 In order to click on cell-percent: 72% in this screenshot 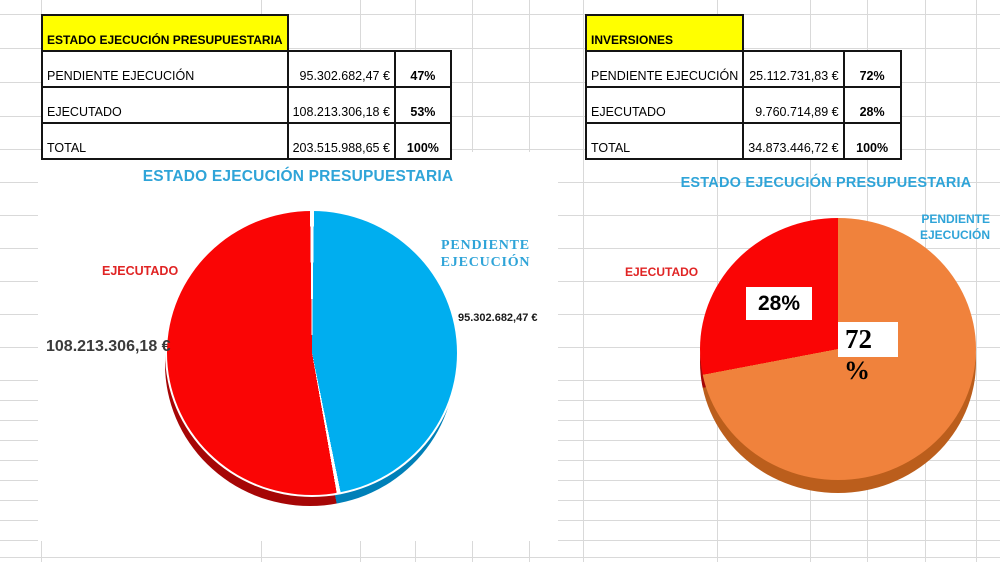, I will do `click(872, 69)`.